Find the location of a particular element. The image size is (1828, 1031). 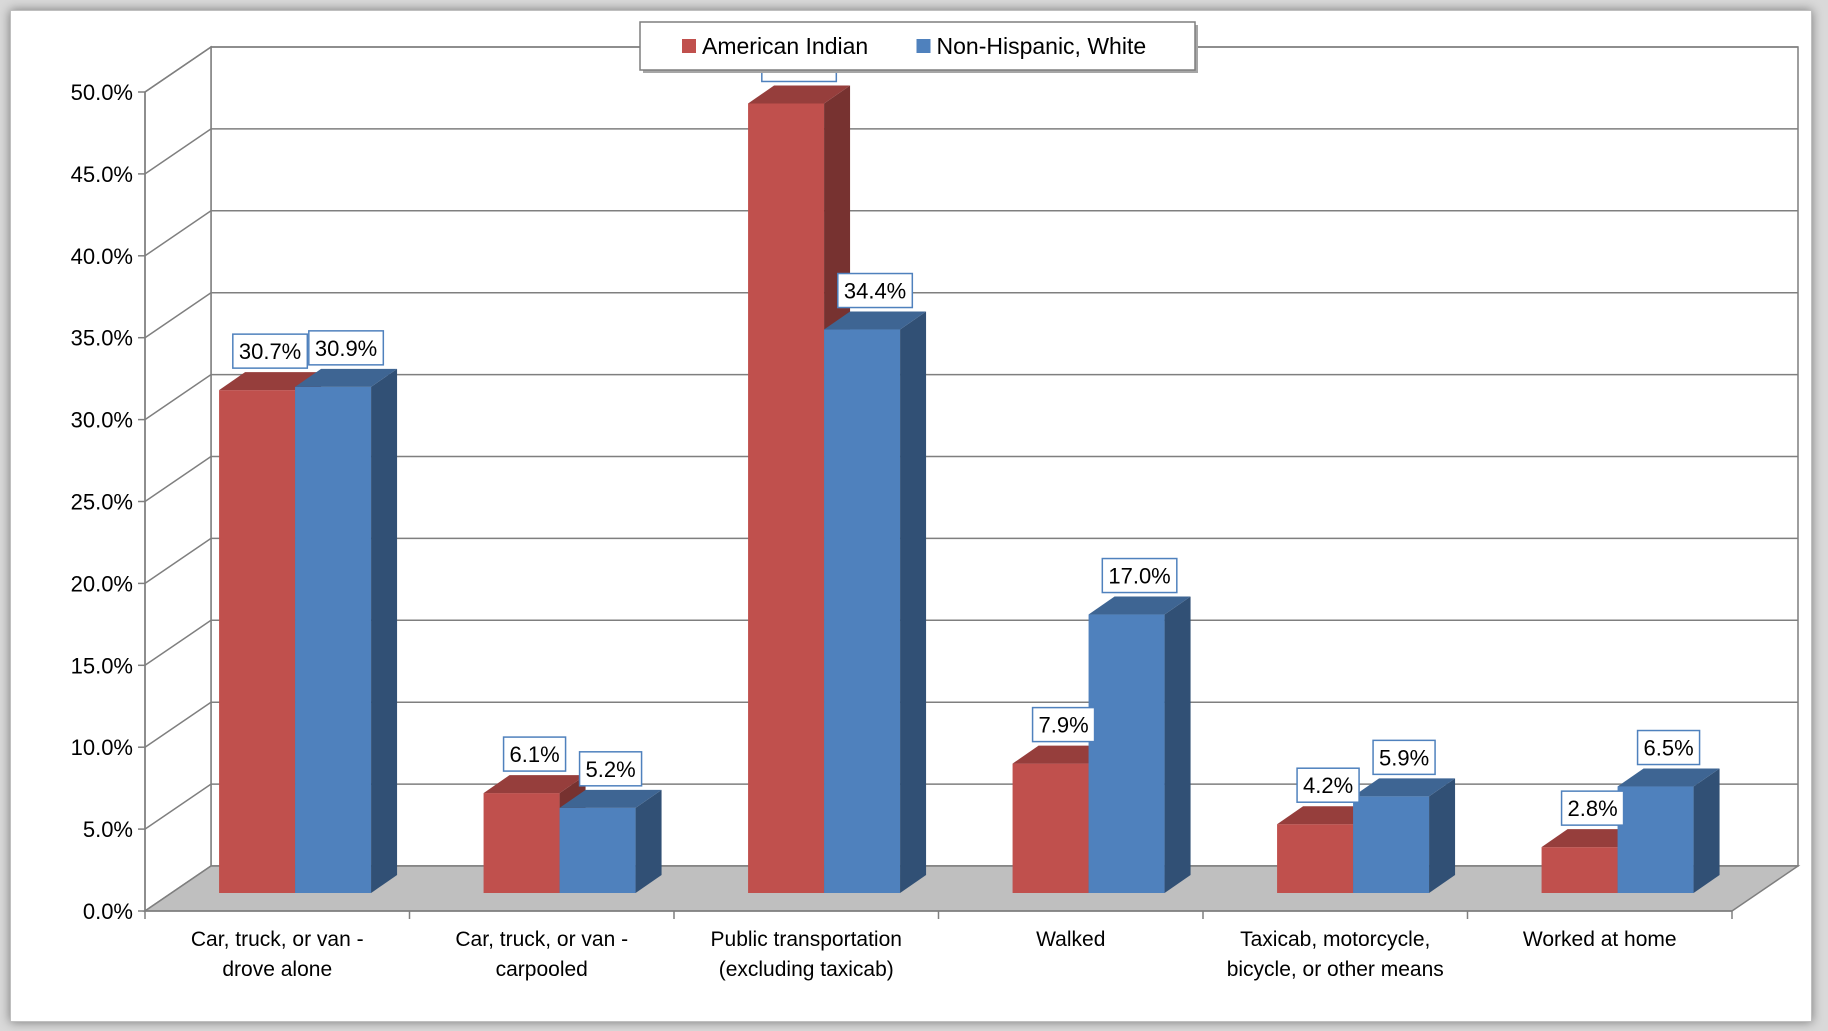

y-tick-label: 35.0% is located at coordinates (102, 338).